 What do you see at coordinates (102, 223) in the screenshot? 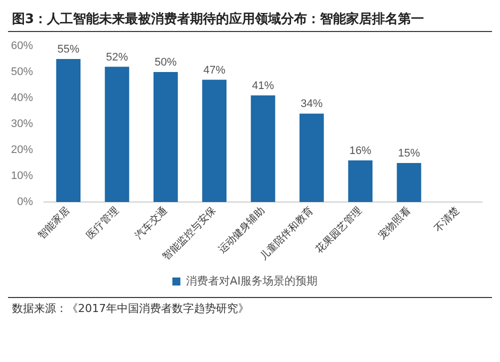
I see `x-tick-label: 医疗管理` at bounding box center [102, 223].